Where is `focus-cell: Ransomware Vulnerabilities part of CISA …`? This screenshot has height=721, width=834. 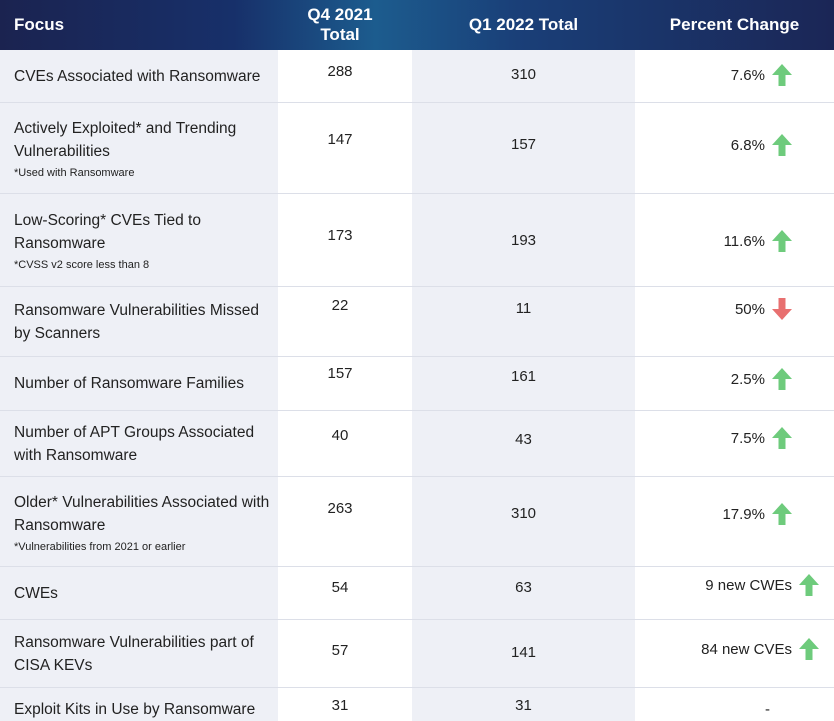
focus-cell: Ransomware Vulnerabilities part of CISA … is located at coordinates (142, 653).